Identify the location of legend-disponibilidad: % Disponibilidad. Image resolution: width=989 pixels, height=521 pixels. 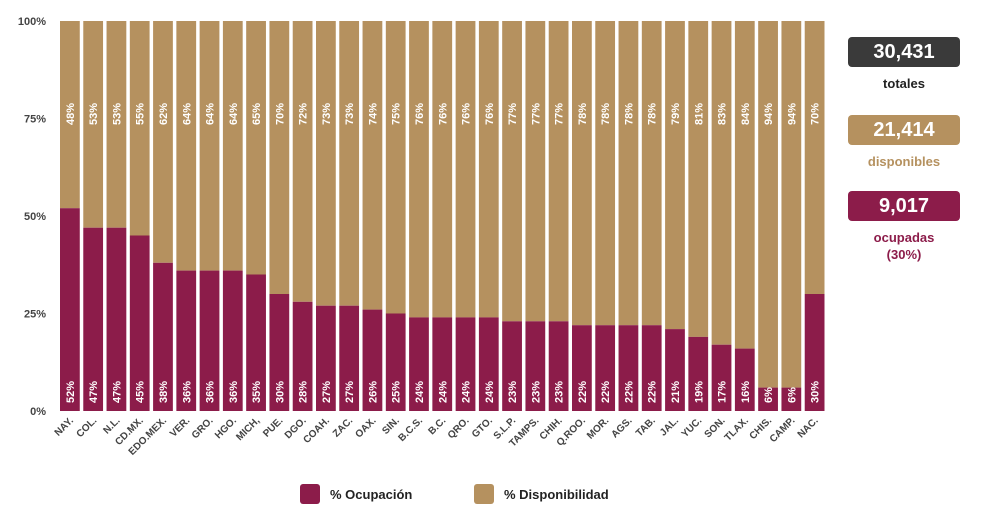
(541, 494).